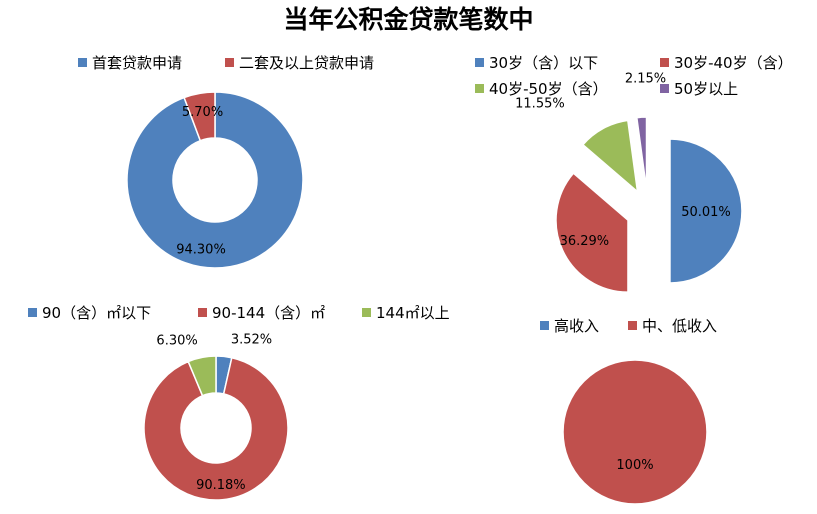  What do you see at coordinates (733, 63) in the screenshot?
I see `chart2-legend-label: 30岁-40岁（含）` at bounding box center [733, 63].